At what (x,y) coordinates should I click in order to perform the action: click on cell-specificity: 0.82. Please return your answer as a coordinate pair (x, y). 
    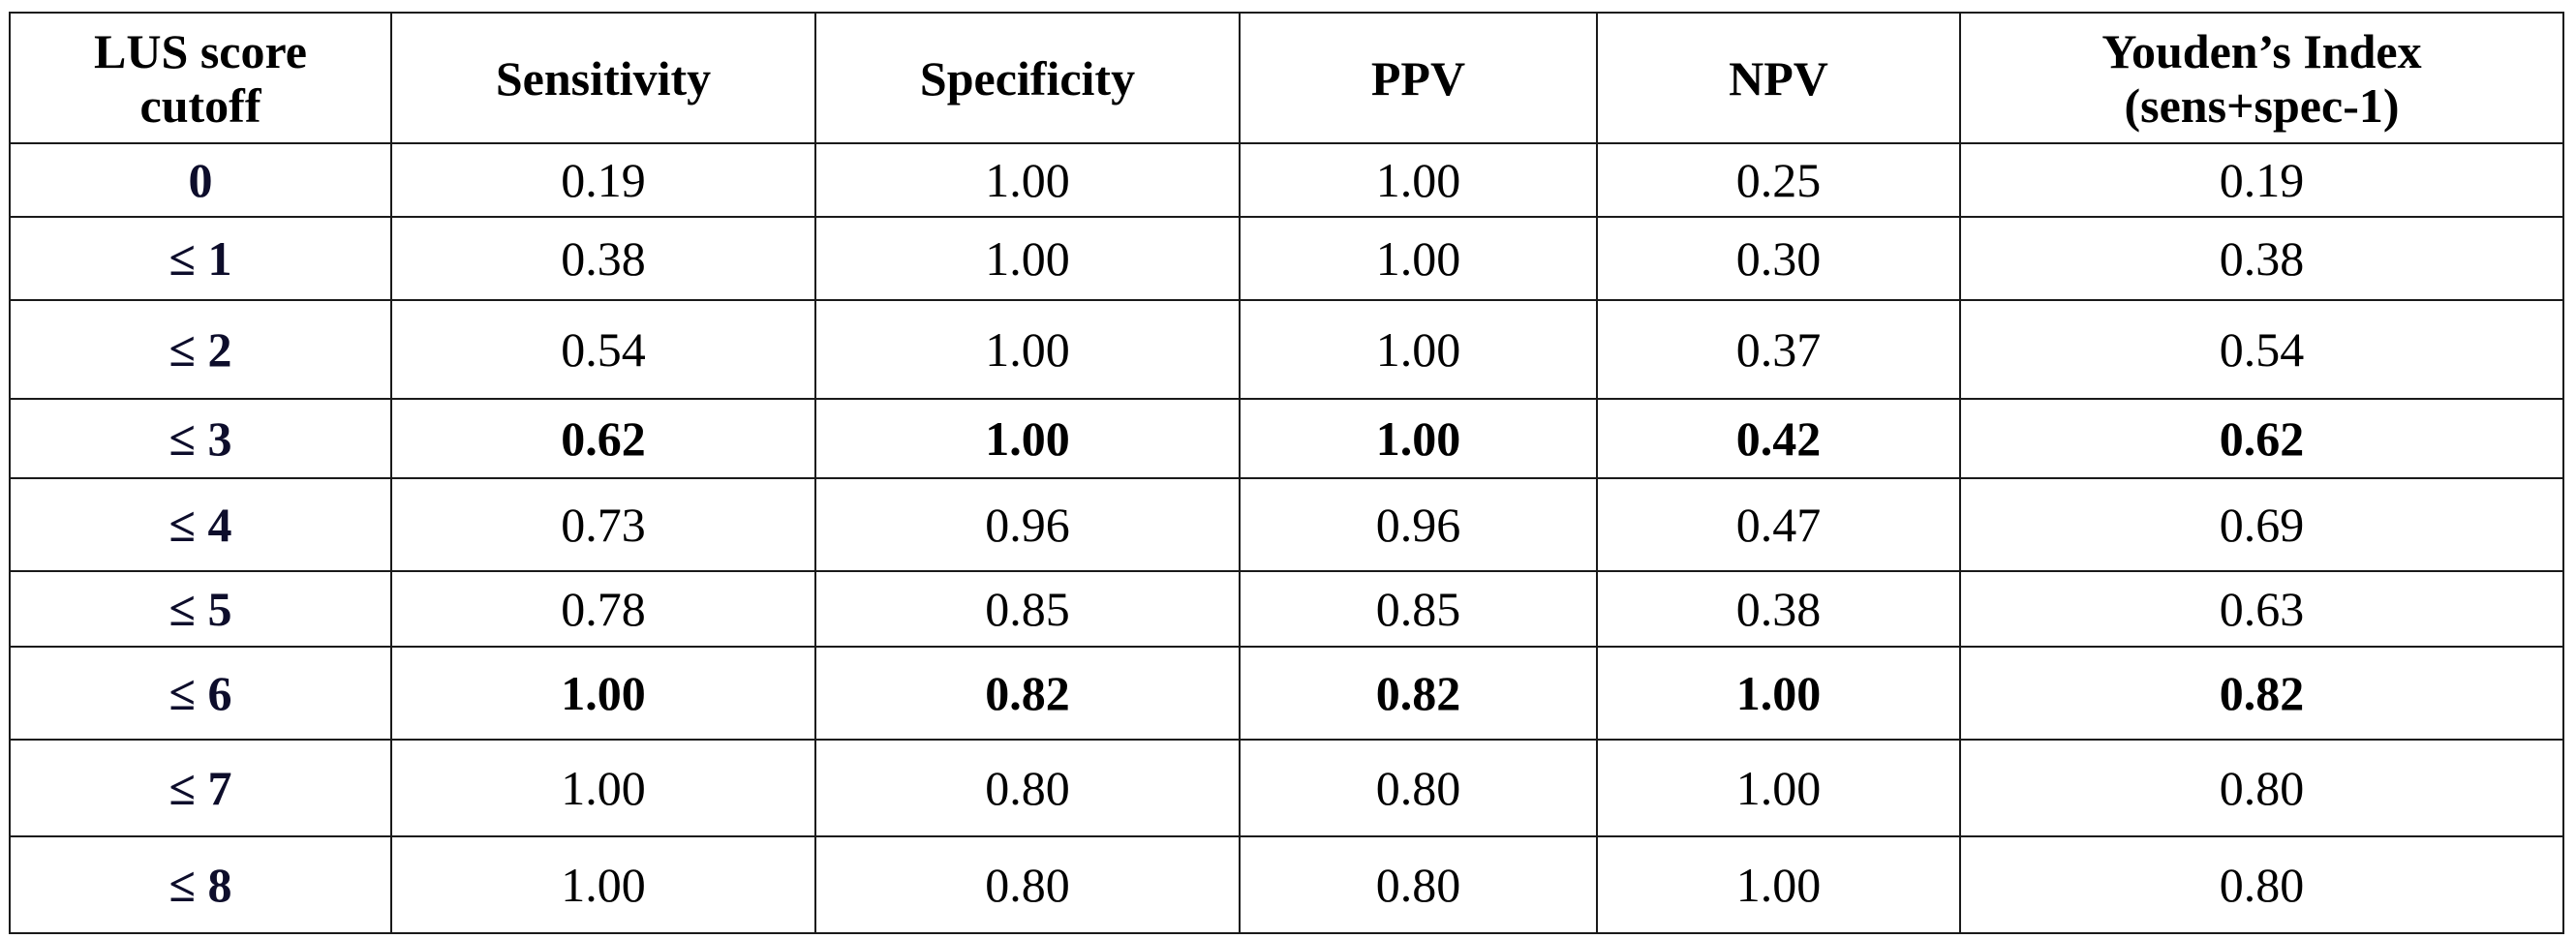
    Looking at the image, I should click on (1027, 693).